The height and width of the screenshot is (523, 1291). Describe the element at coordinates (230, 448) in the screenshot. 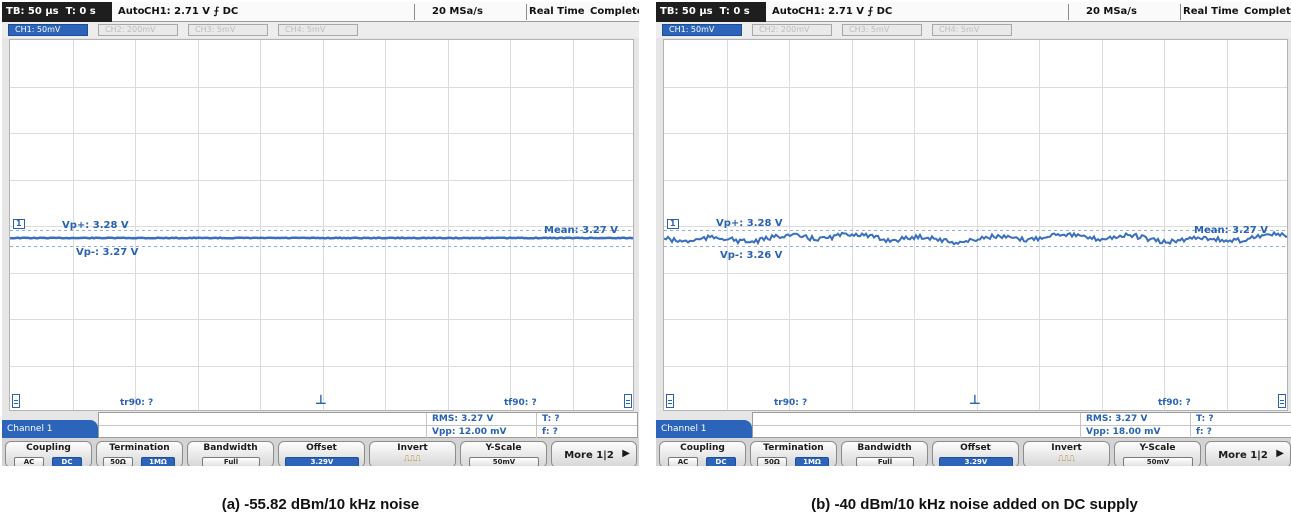

I see `bandwidth-label: Bandwidth` at that location.